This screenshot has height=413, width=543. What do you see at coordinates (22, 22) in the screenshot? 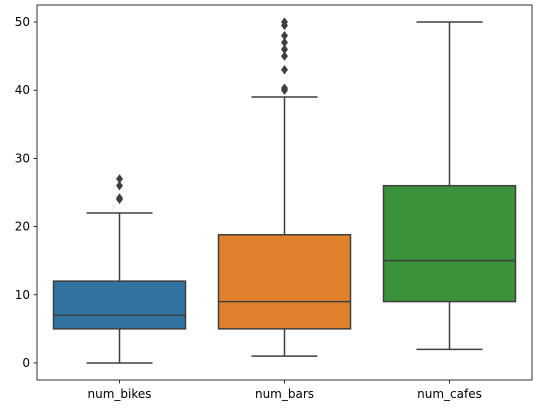
I see `y-tick-label: 50` at bounding box center [22, 22].